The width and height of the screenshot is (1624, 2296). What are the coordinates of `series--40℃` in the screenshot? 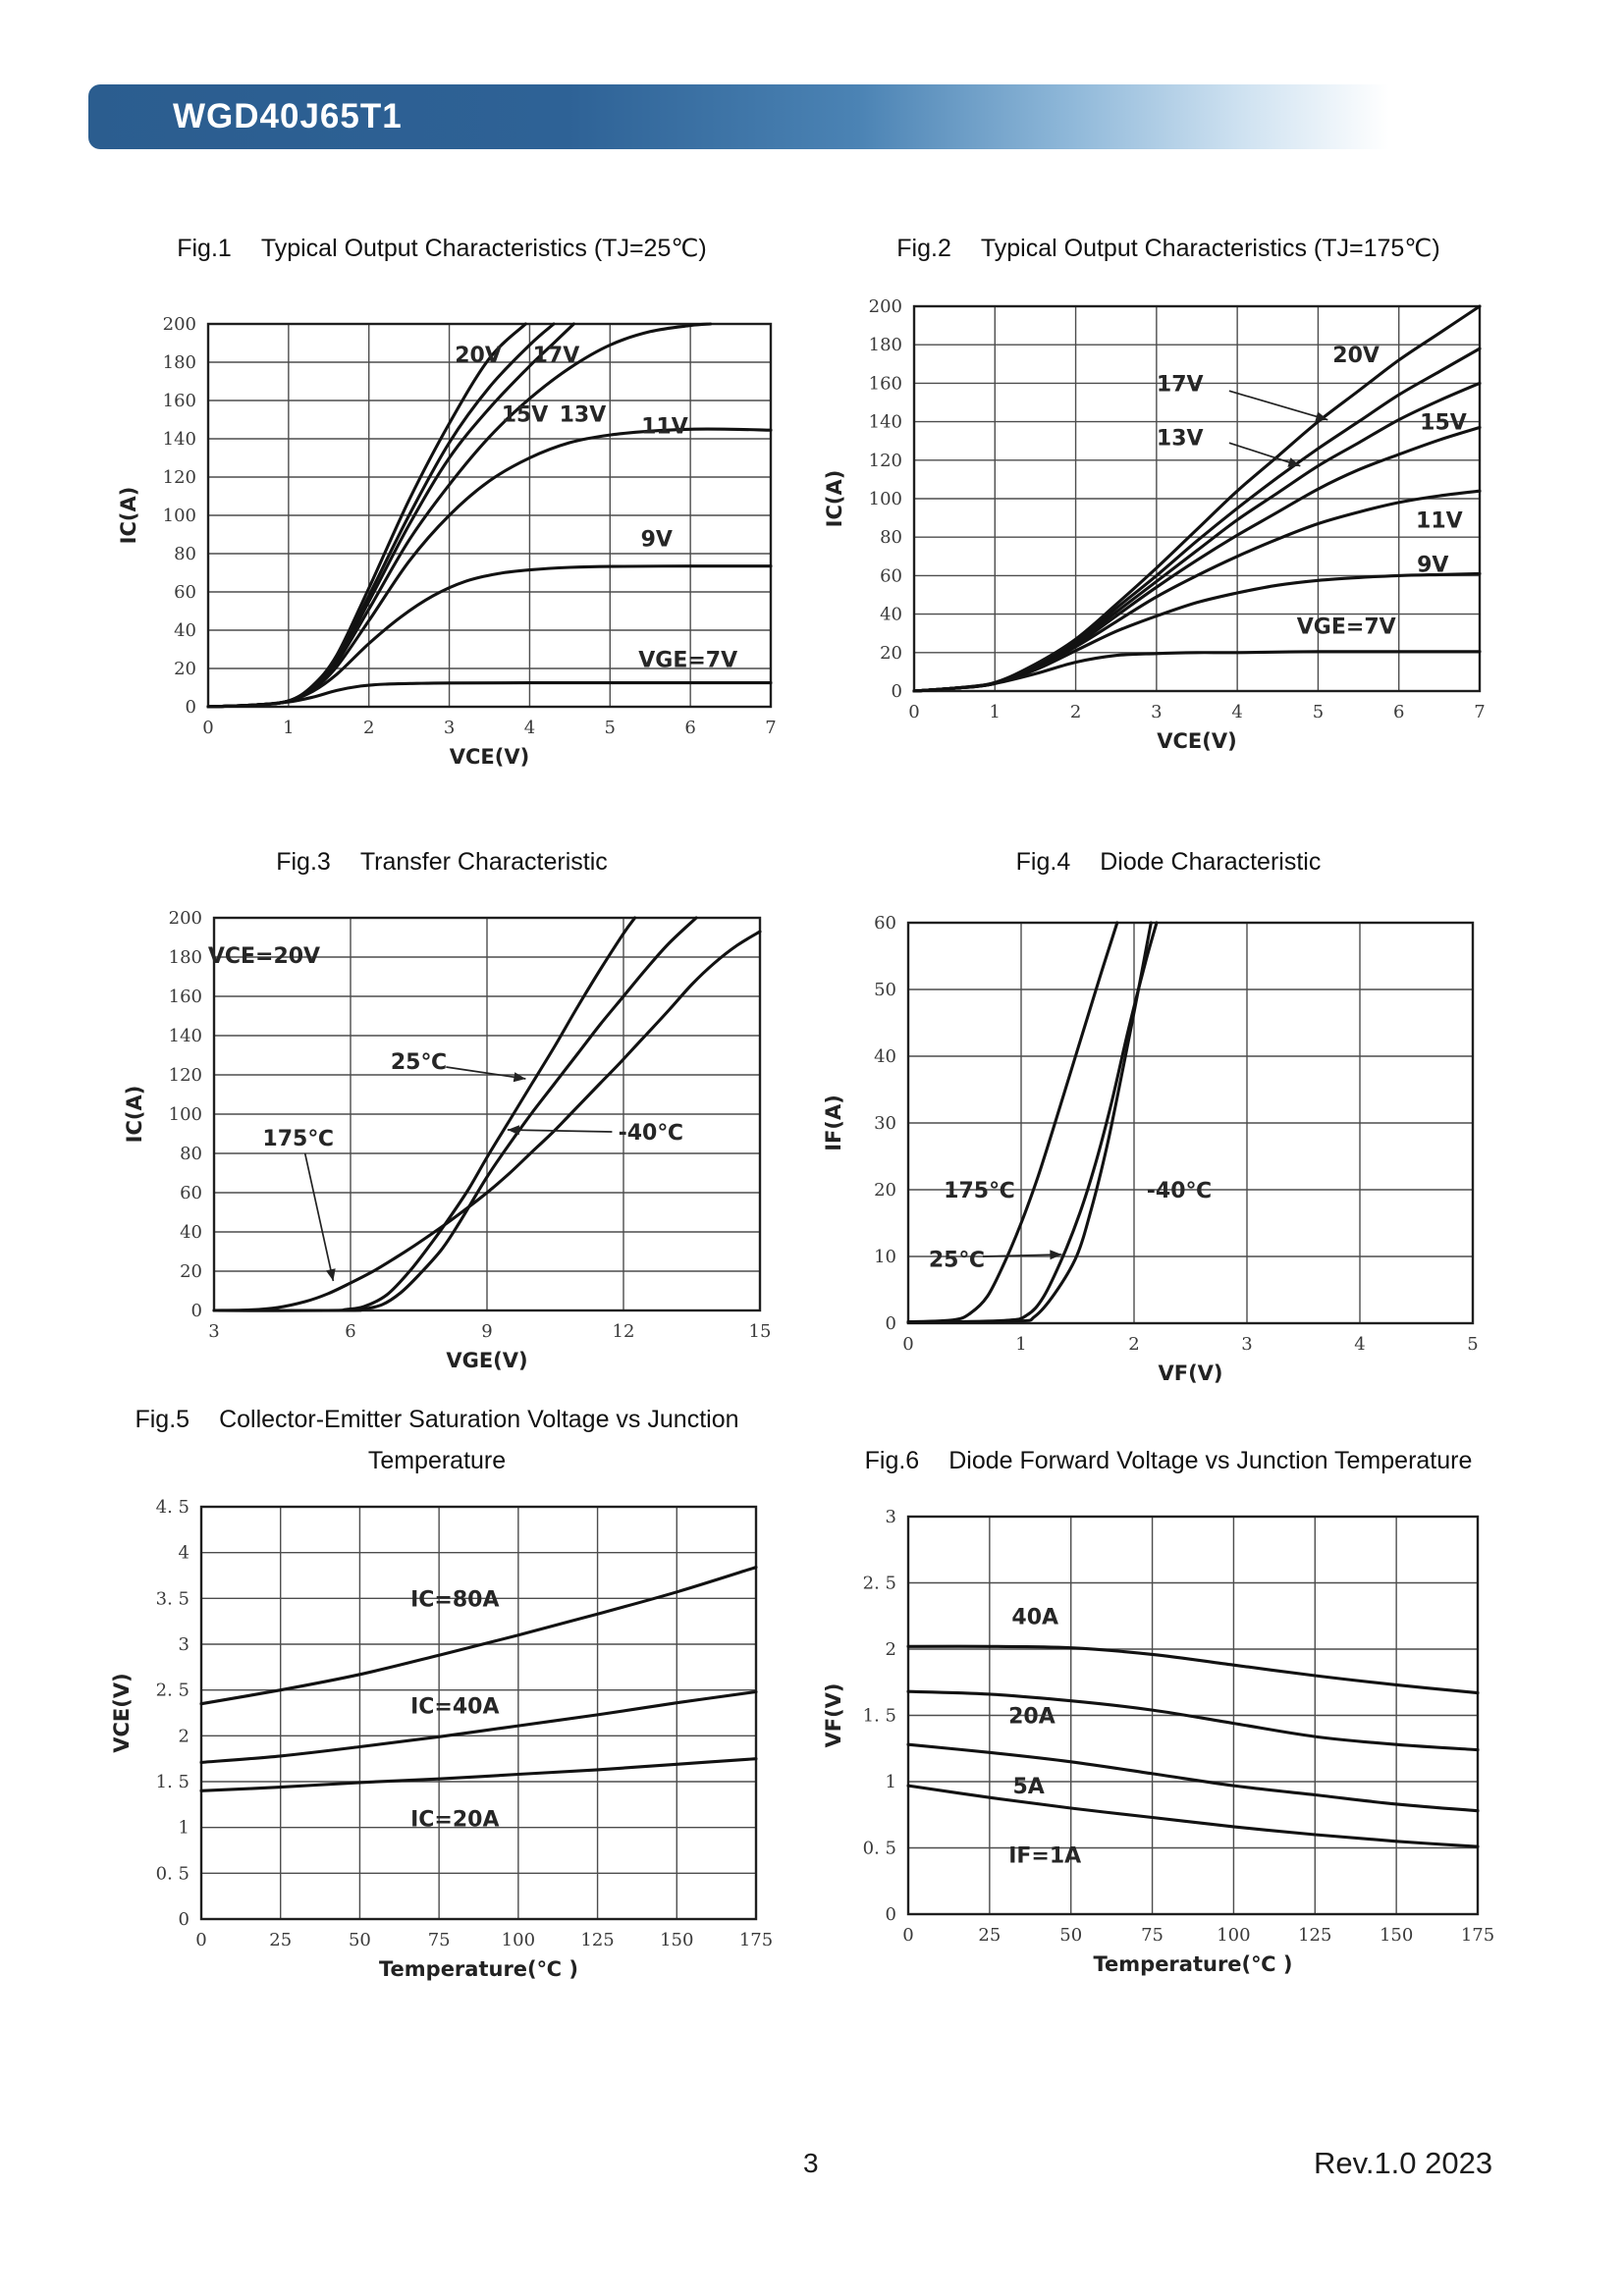 It's located at (1029, 1122).